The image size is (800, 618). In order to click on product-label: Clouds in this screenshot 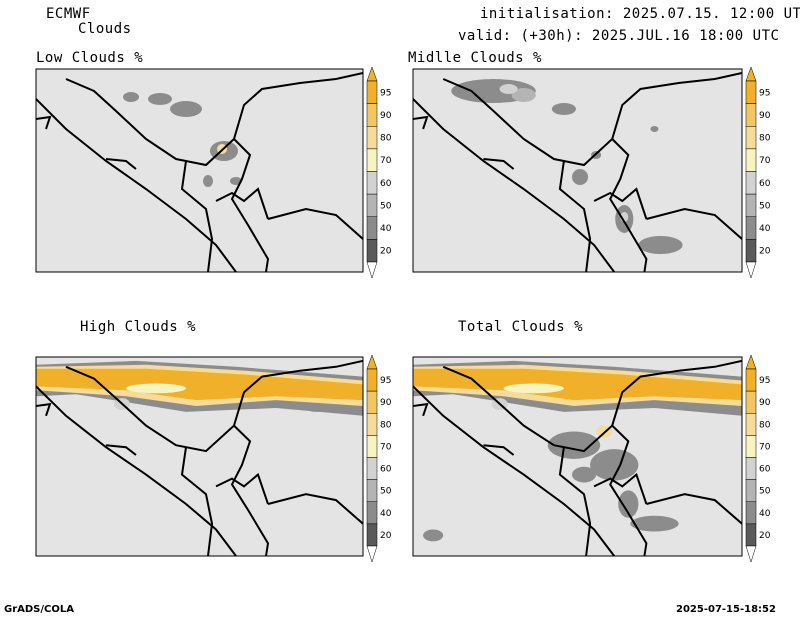, I will do `click(105, 29)`.